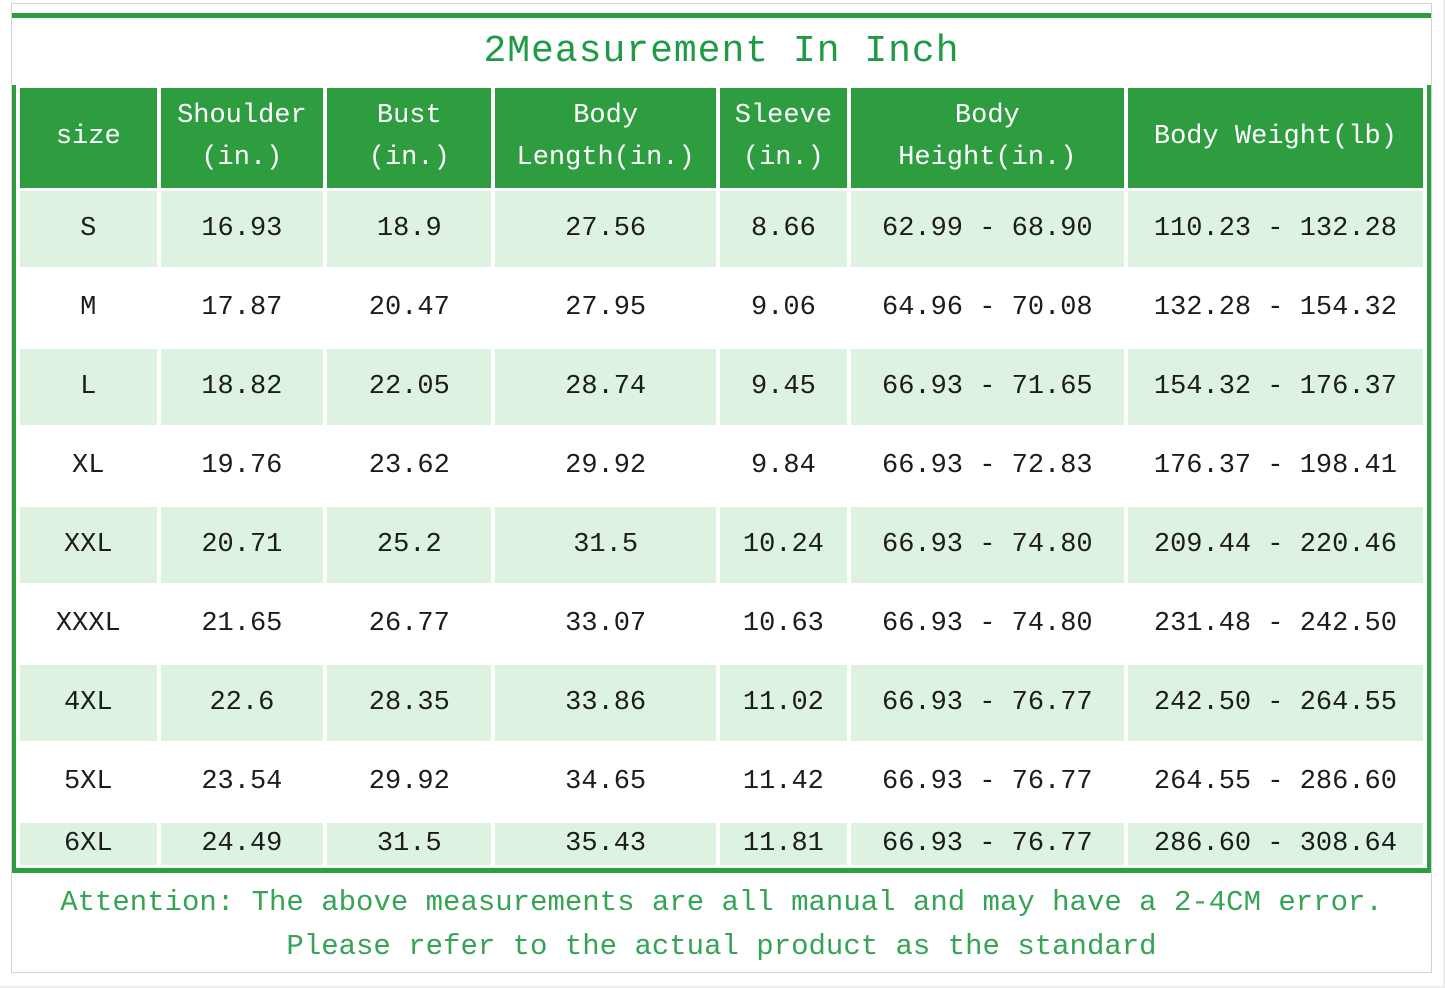 The image size is (1445, 988). Describe the element at coordinates (1275, 387) in the screenshot. I see `value-cell: 154.32 - 176.37` at that location.